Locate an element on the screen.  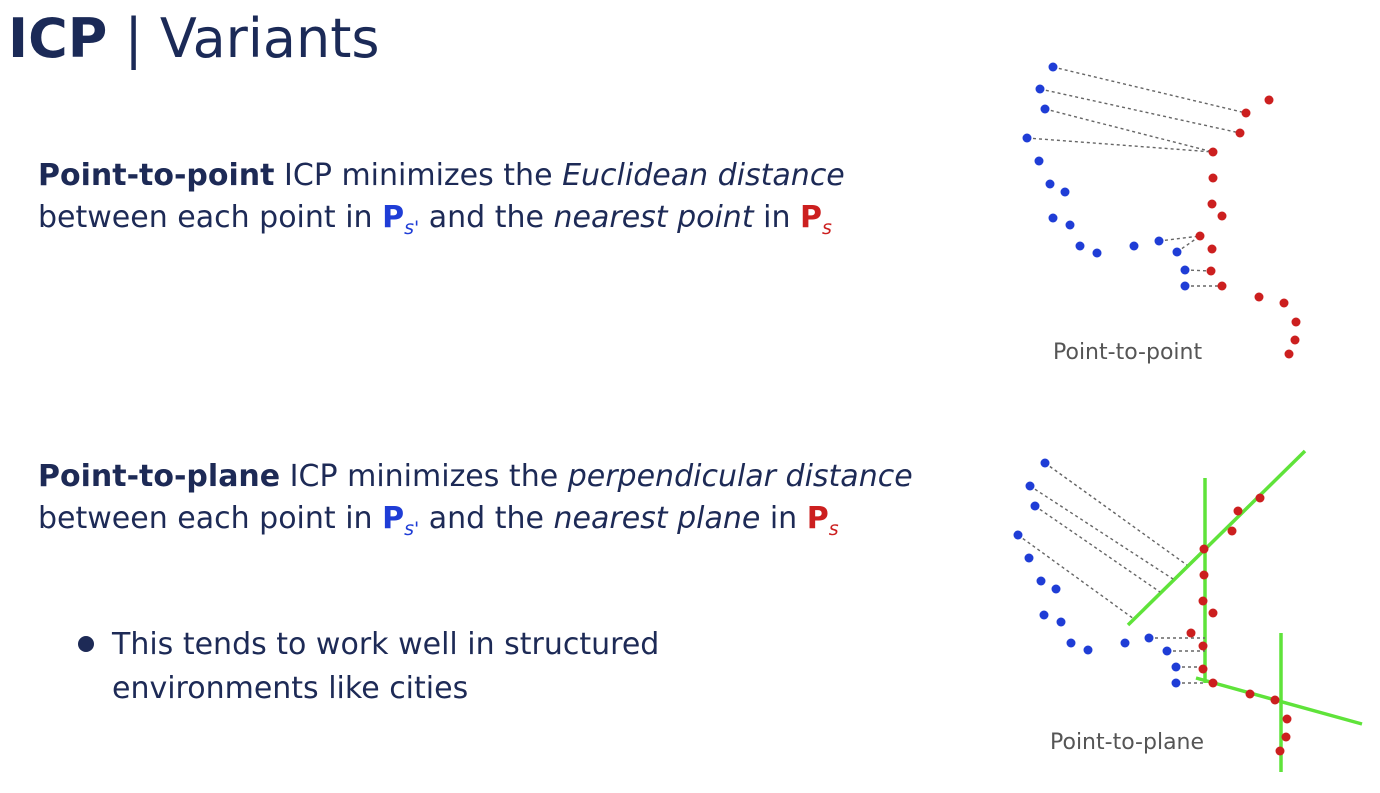
p2pl-text-1: ICP minimizes the is located at coordinates (424, 476).